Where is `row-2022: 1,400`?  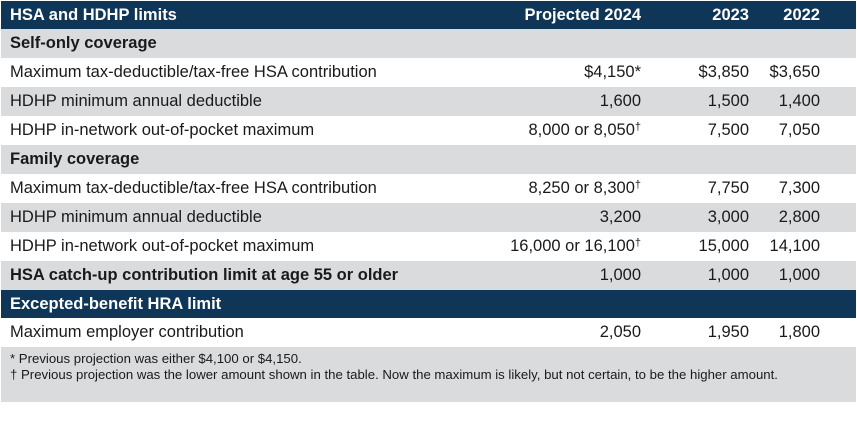
row-2022: 1,400 is located at coordinates (806, 101).